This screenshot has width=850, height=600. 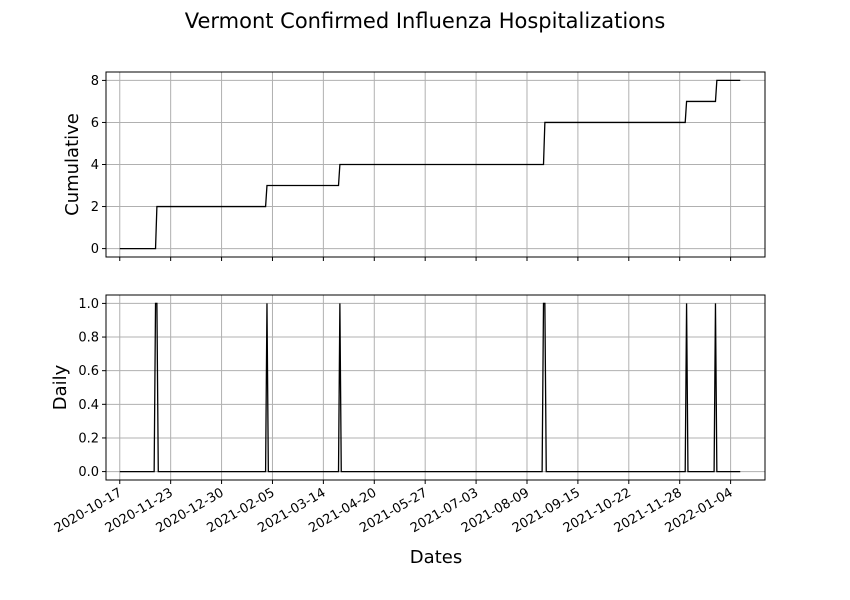 I want to click on y-tick-label: 0.8, so click(x=88, y=338).